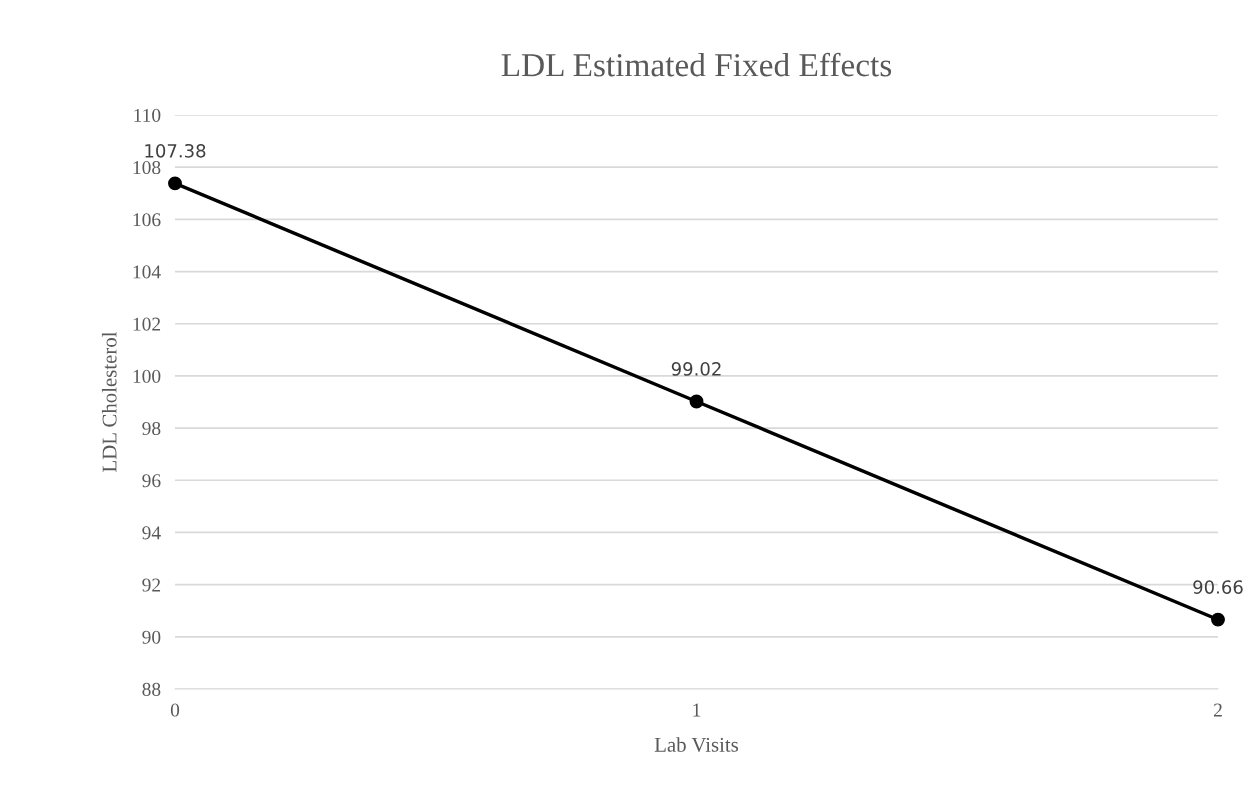  Describe the element at coordinates (147, 272) in the screenshot. I see `y-tick-label: 104` at that location.